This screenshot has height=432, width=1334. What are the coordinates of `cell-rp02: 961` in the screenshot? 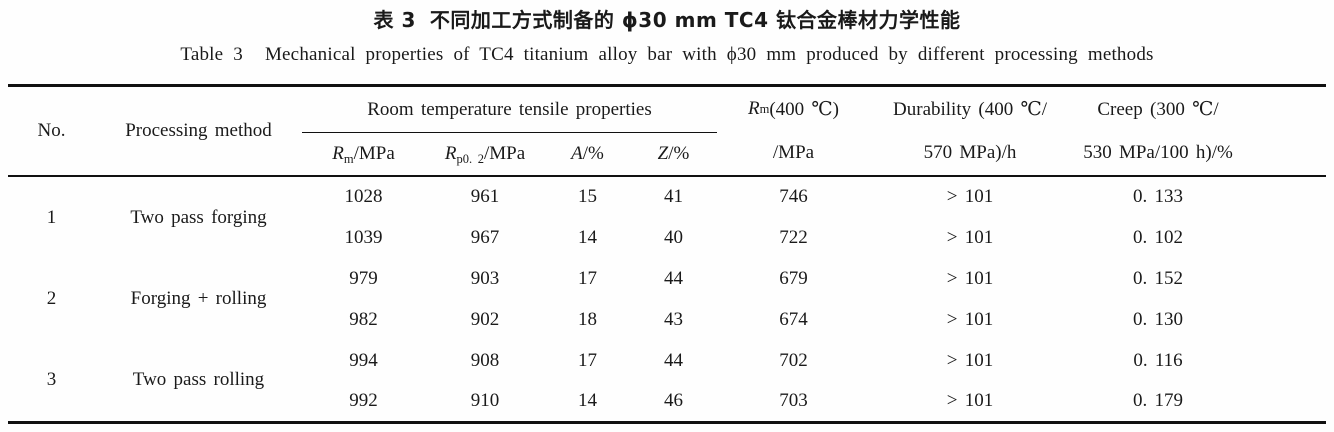 It's located at (485, 196).